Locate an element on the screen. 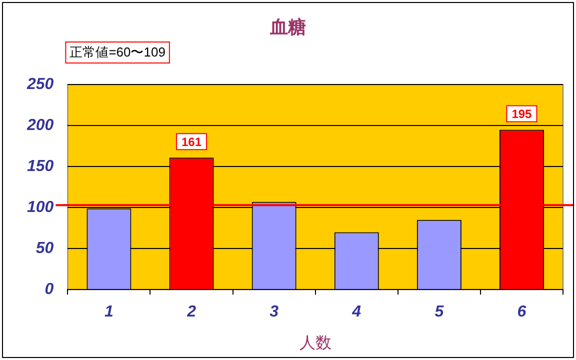 This screenshot has width=576, height=360. x-tick-label: 4 is located at coordinates (356, 312).